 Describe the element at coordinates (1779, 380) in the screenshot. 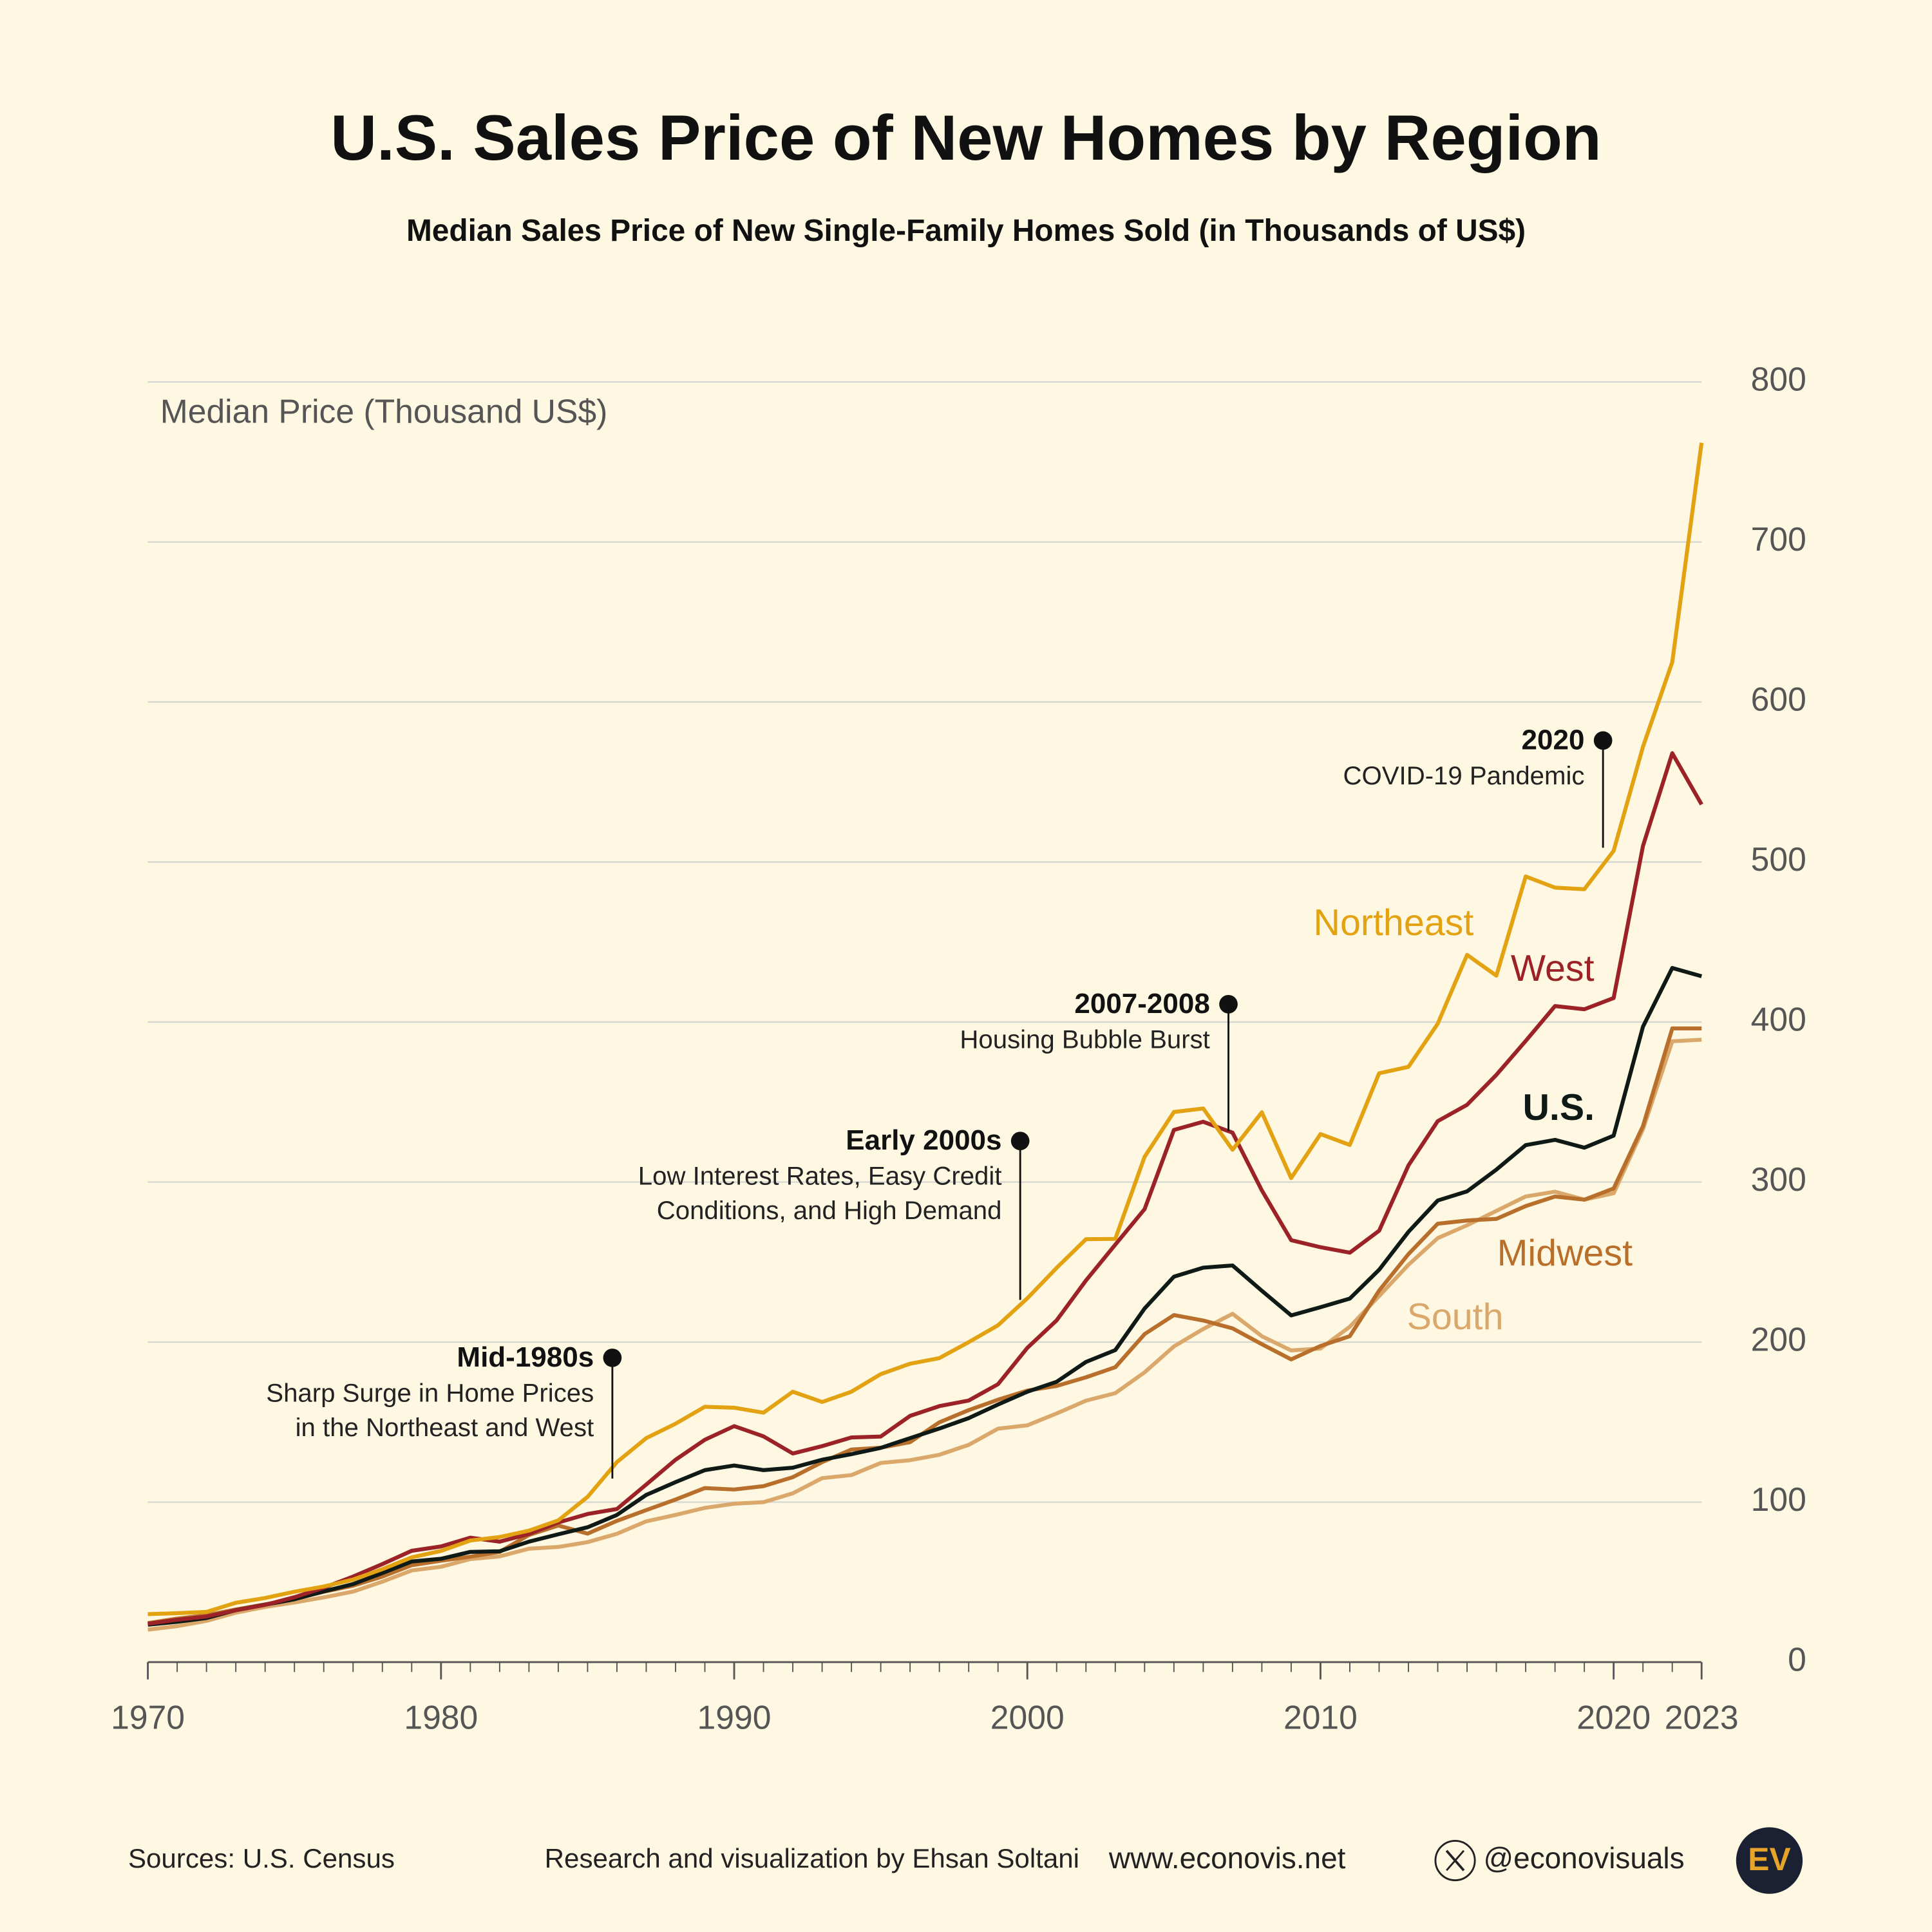

I see `y-tick-label: 800` at that location.